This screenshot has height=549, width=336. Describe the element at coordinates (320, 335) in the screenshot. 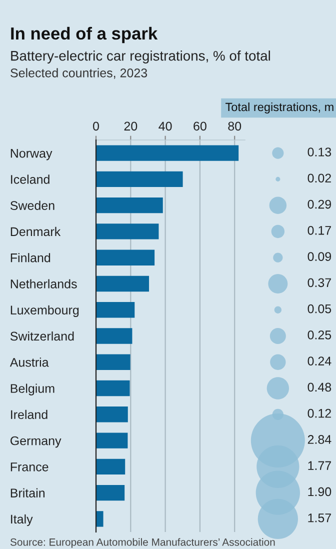

I see `data-label: 0.25` at that location.